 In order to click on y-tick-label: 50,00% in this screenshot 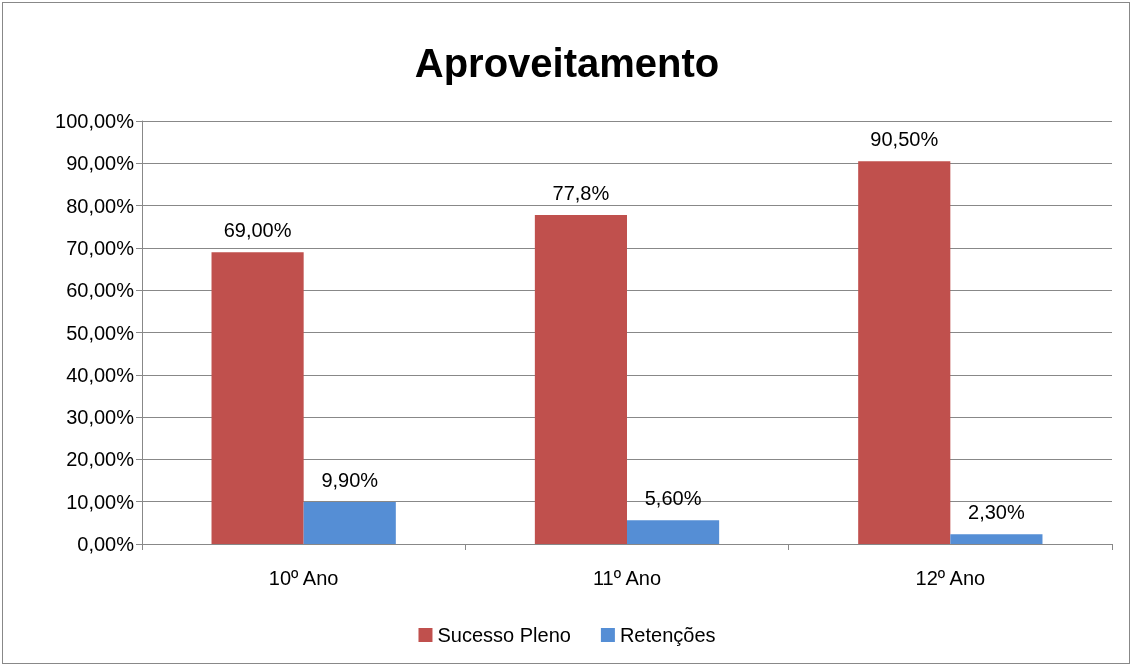, I will do `click(100, 332)`.